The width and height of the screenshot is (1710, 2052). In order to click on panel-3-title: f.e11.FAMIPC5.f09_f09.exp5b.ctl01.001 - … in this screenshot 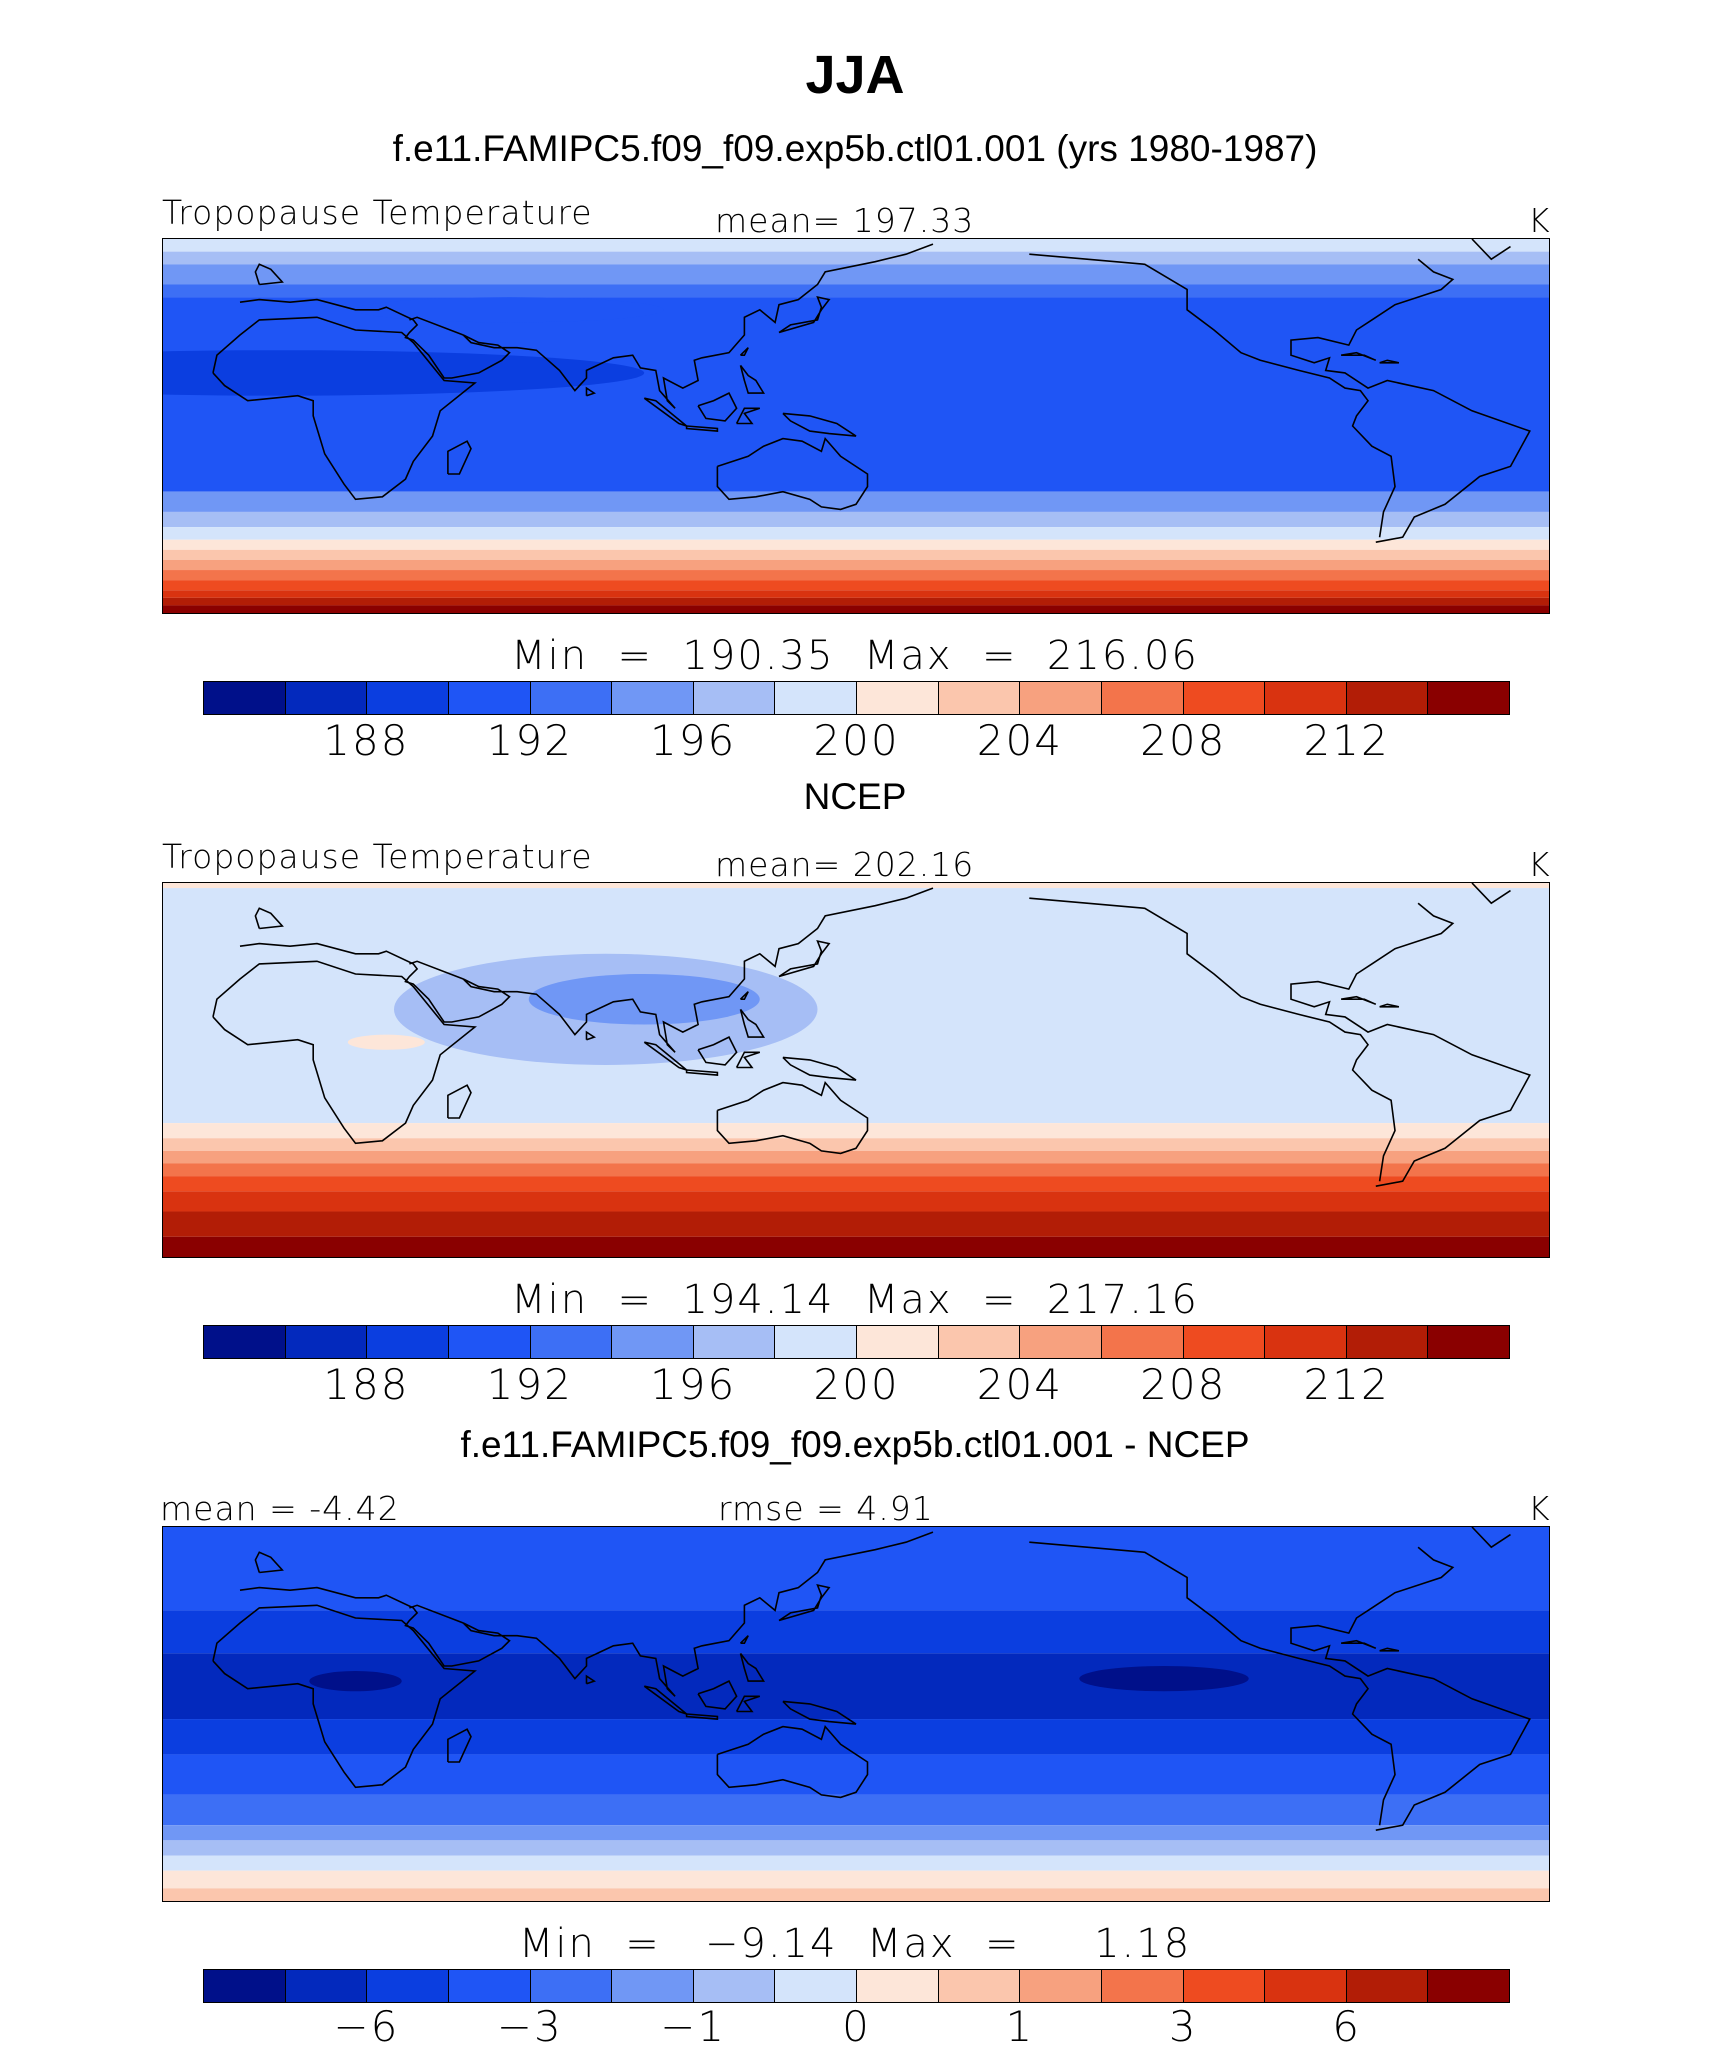, I will do `click(855, 1444)`.